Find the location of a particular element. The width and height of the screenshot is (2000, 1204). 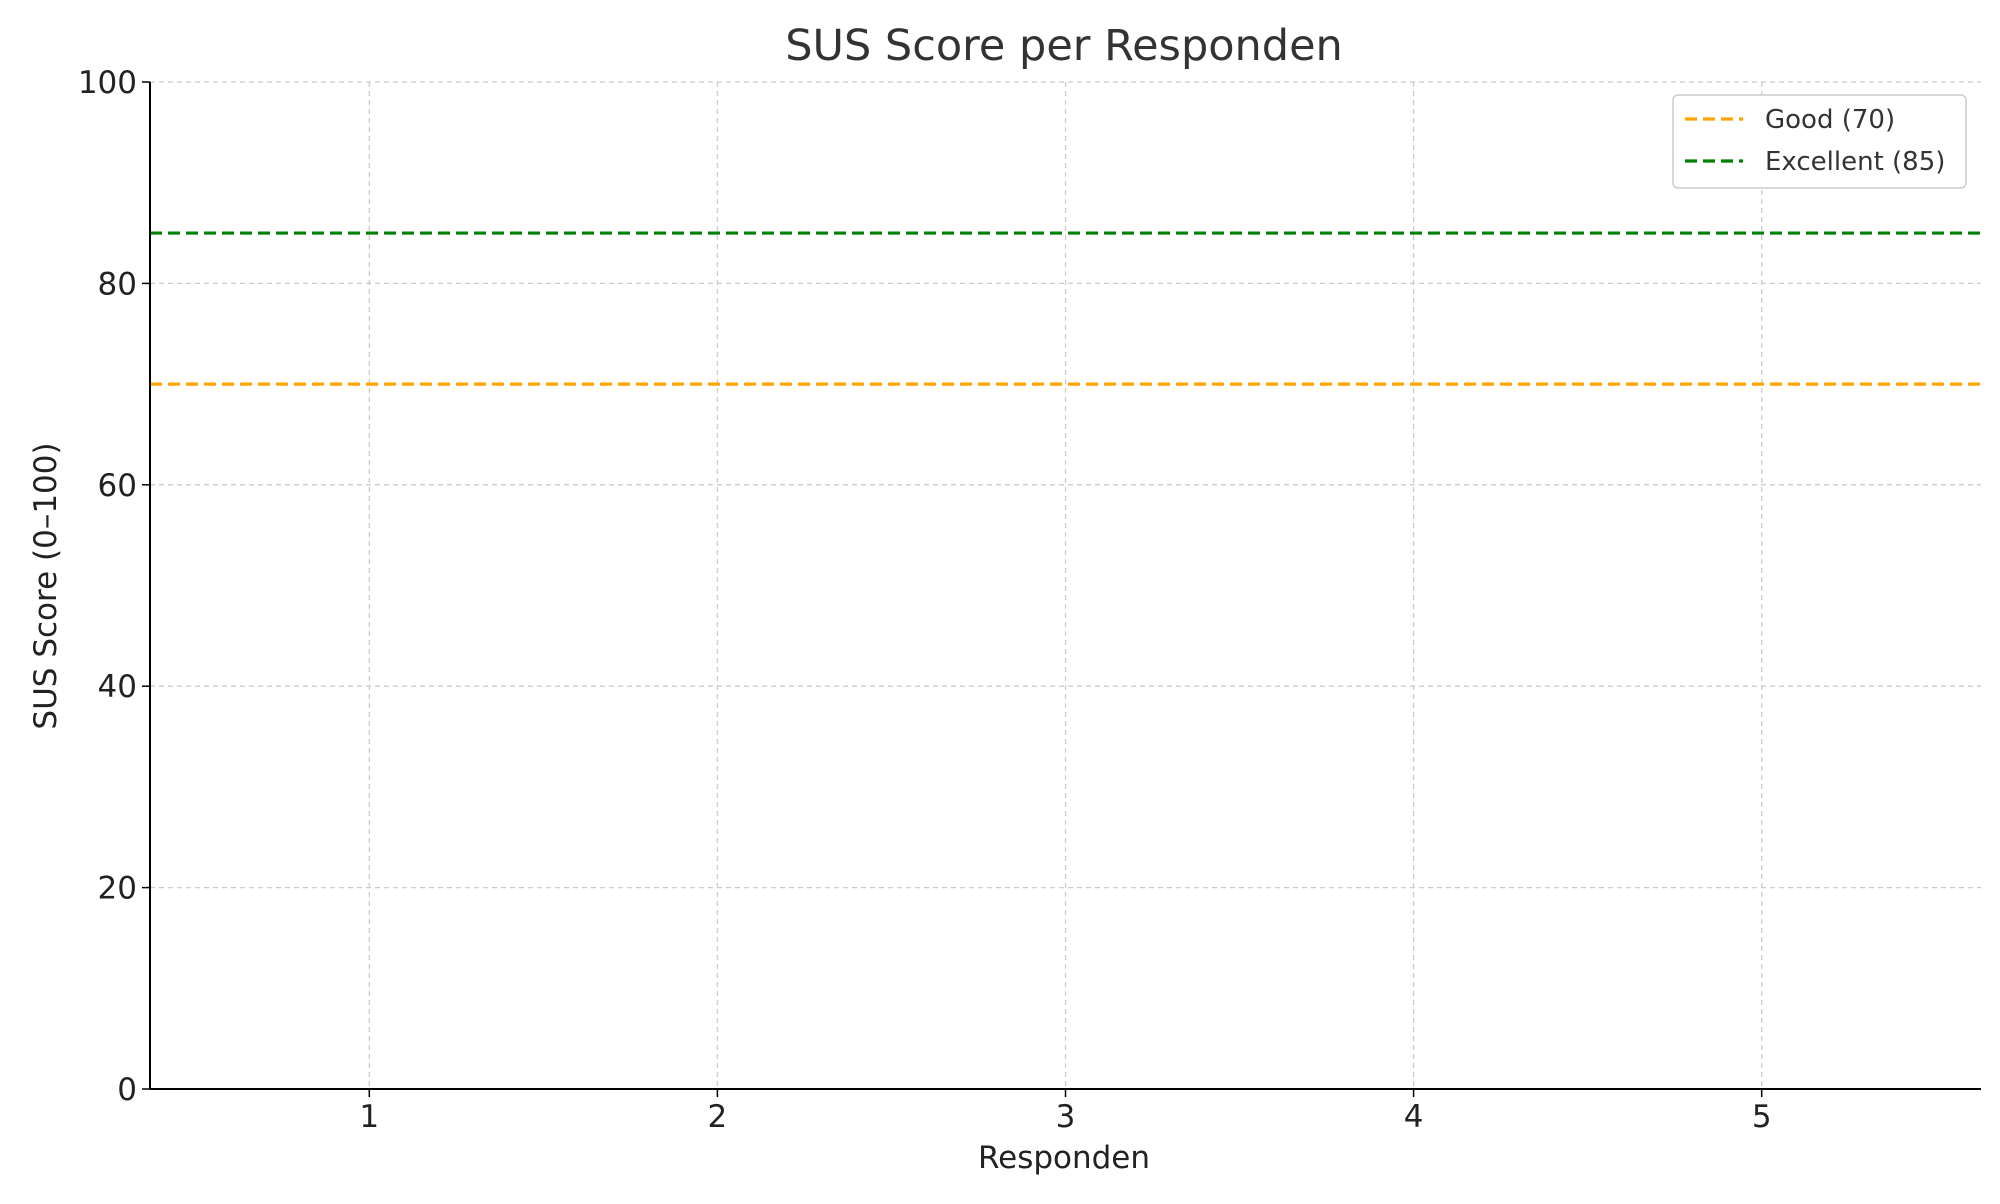

y-axis-label: SUS Score (0–100) is located at coordinates (46, 585).